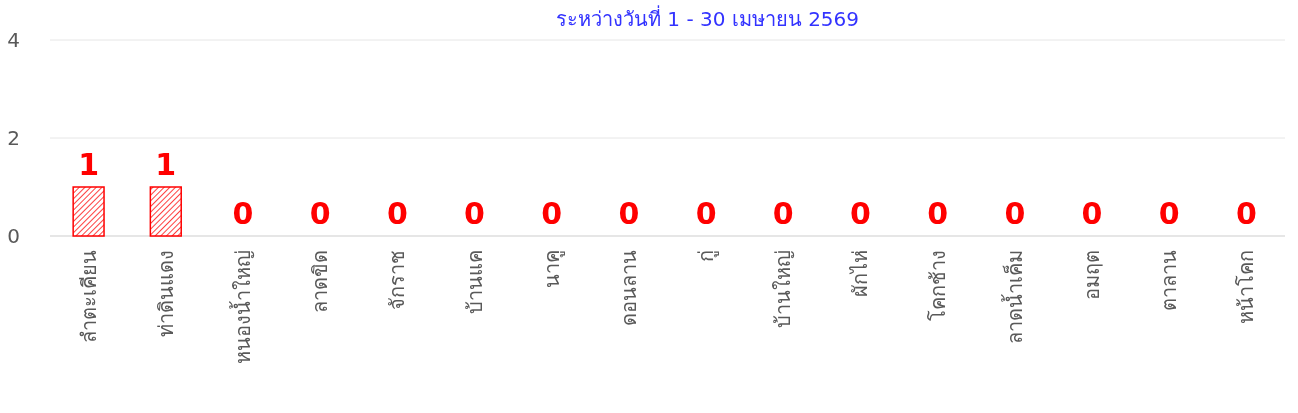  I want to click on x-tick-label: หนองน้ำใหญ่, so click(241, 307).